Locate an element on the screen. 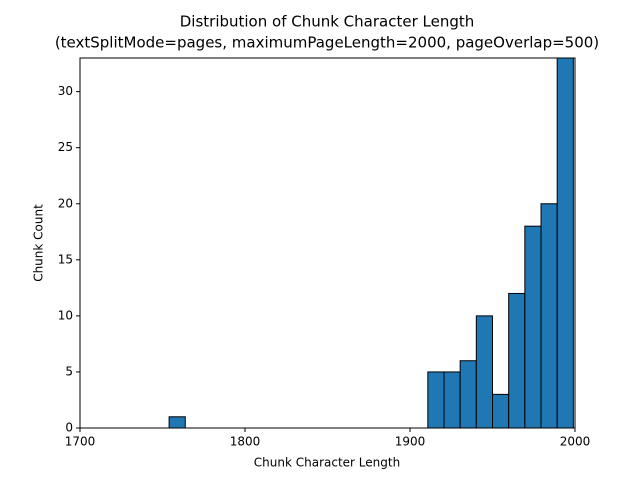 The image size is (640, 480). x-tick-label: 2000 is located at coordinates (575, 442).